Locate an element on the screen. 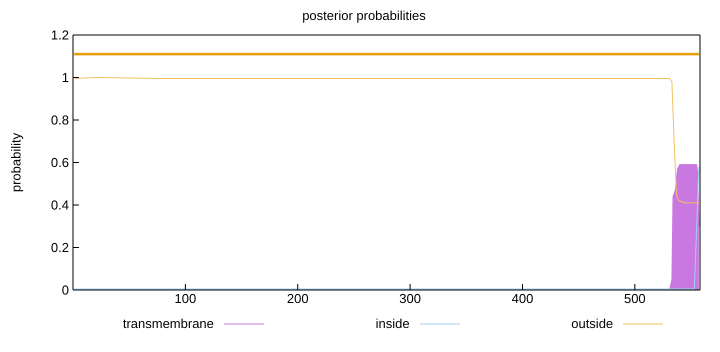  y-axis-title: probability is located at coordinates (16, 162).